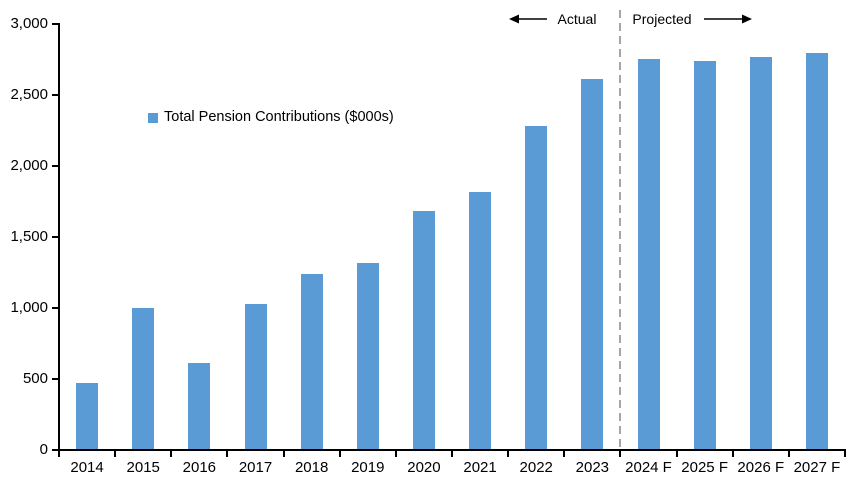 The width and height of the screenshot is (852, 495). What do you see at coordinates (704, 467) in the screenshot?
I see `x-tick-label: 2025 F` at bounding box center [704, 467].